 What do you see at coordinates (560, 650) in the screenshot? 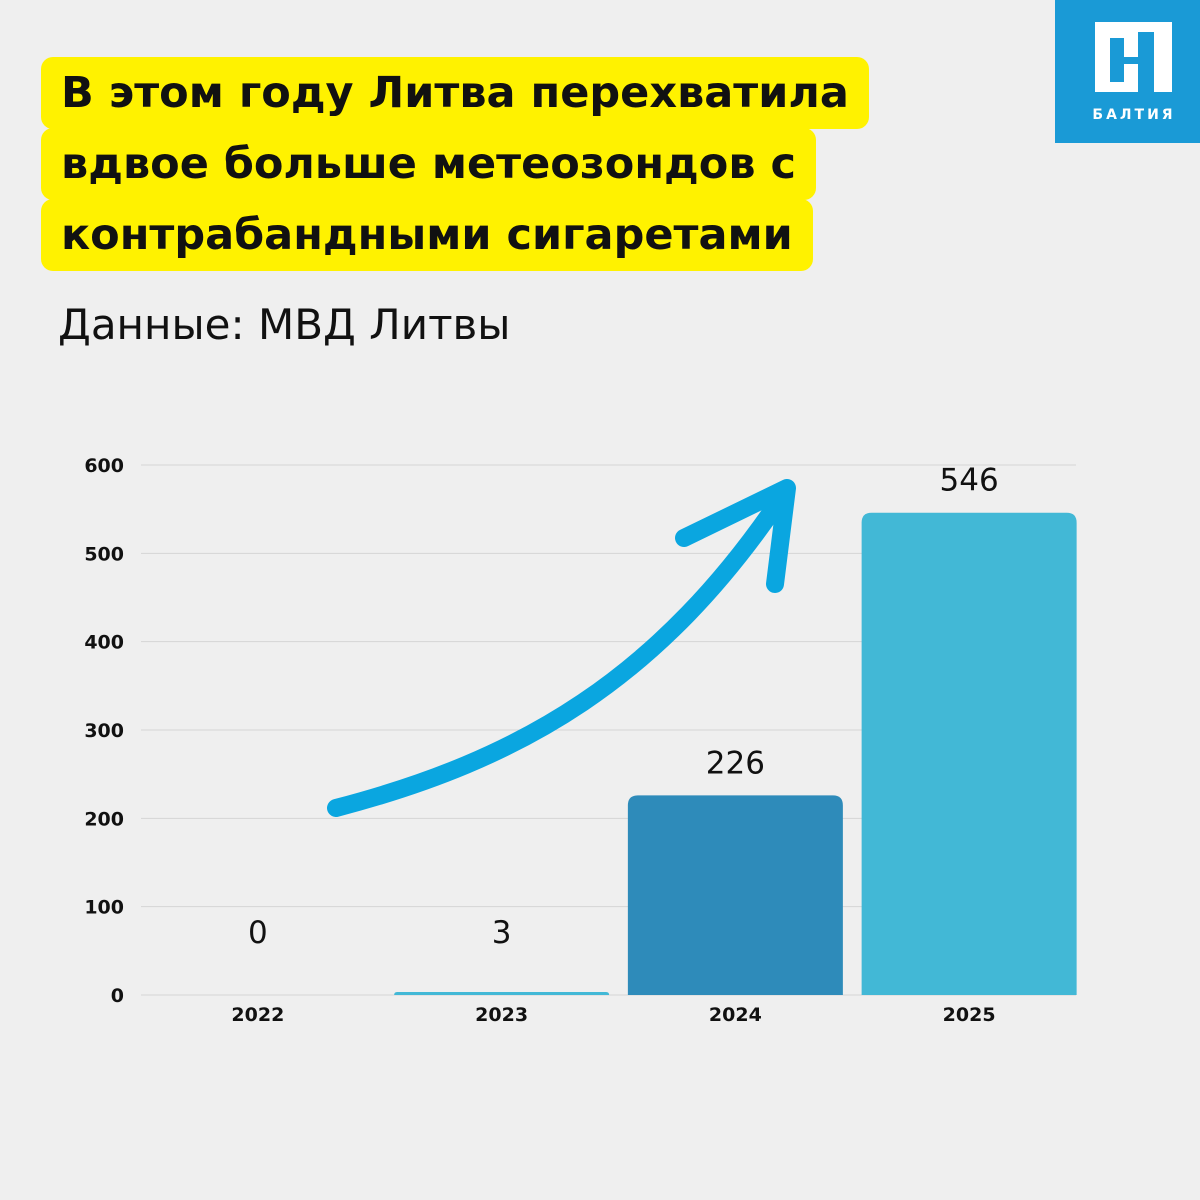
I see `trend-arrow-shaft` at bounding box center [560, 650].